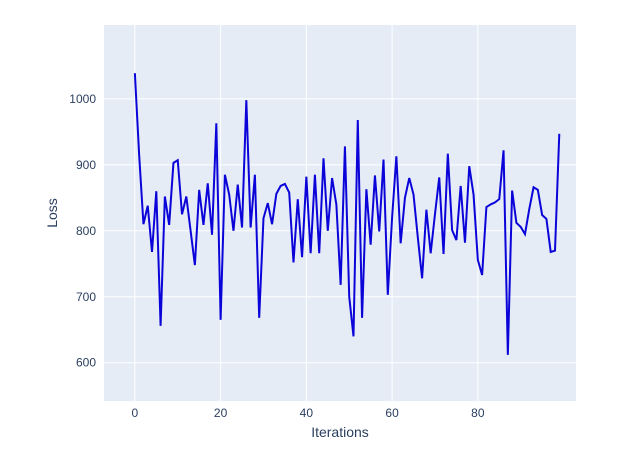  Describe the element at coordinates (82, 99) in the screenshot. I see `y-tick-label-1000: 1000` at that location.